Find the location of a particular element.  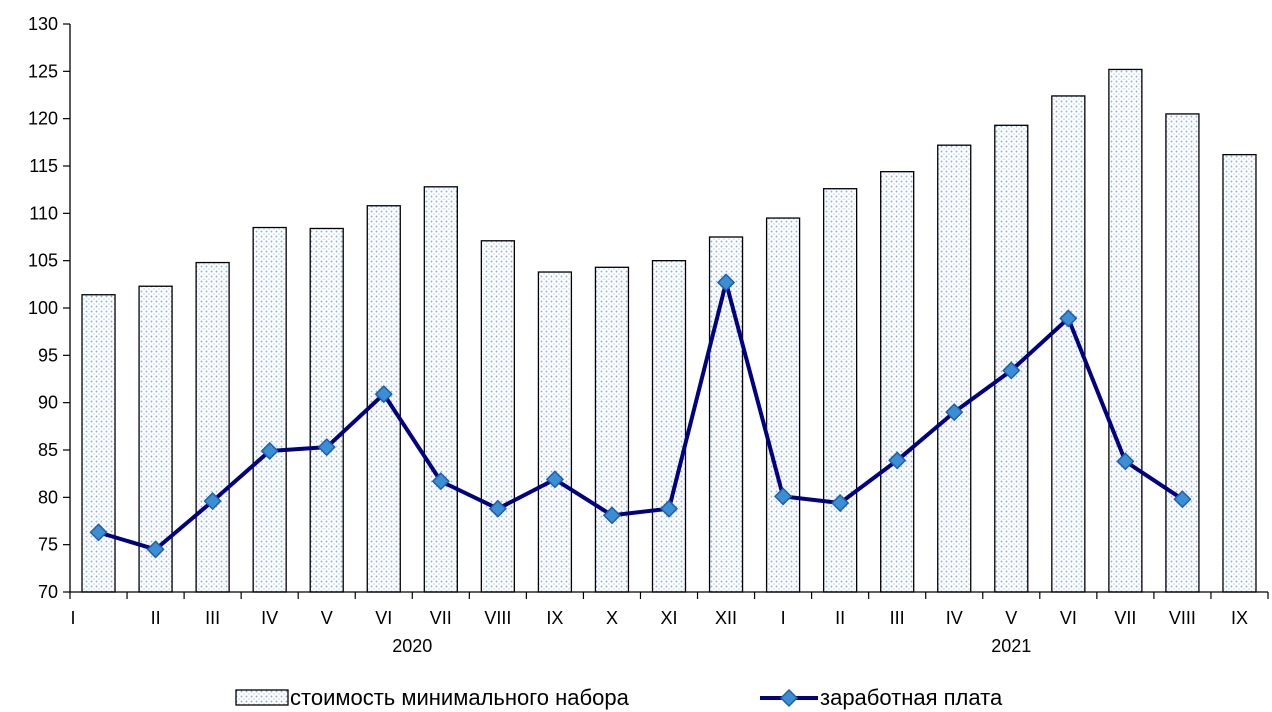

x-group-label: 2021 is located at coordinates (1011, 646).